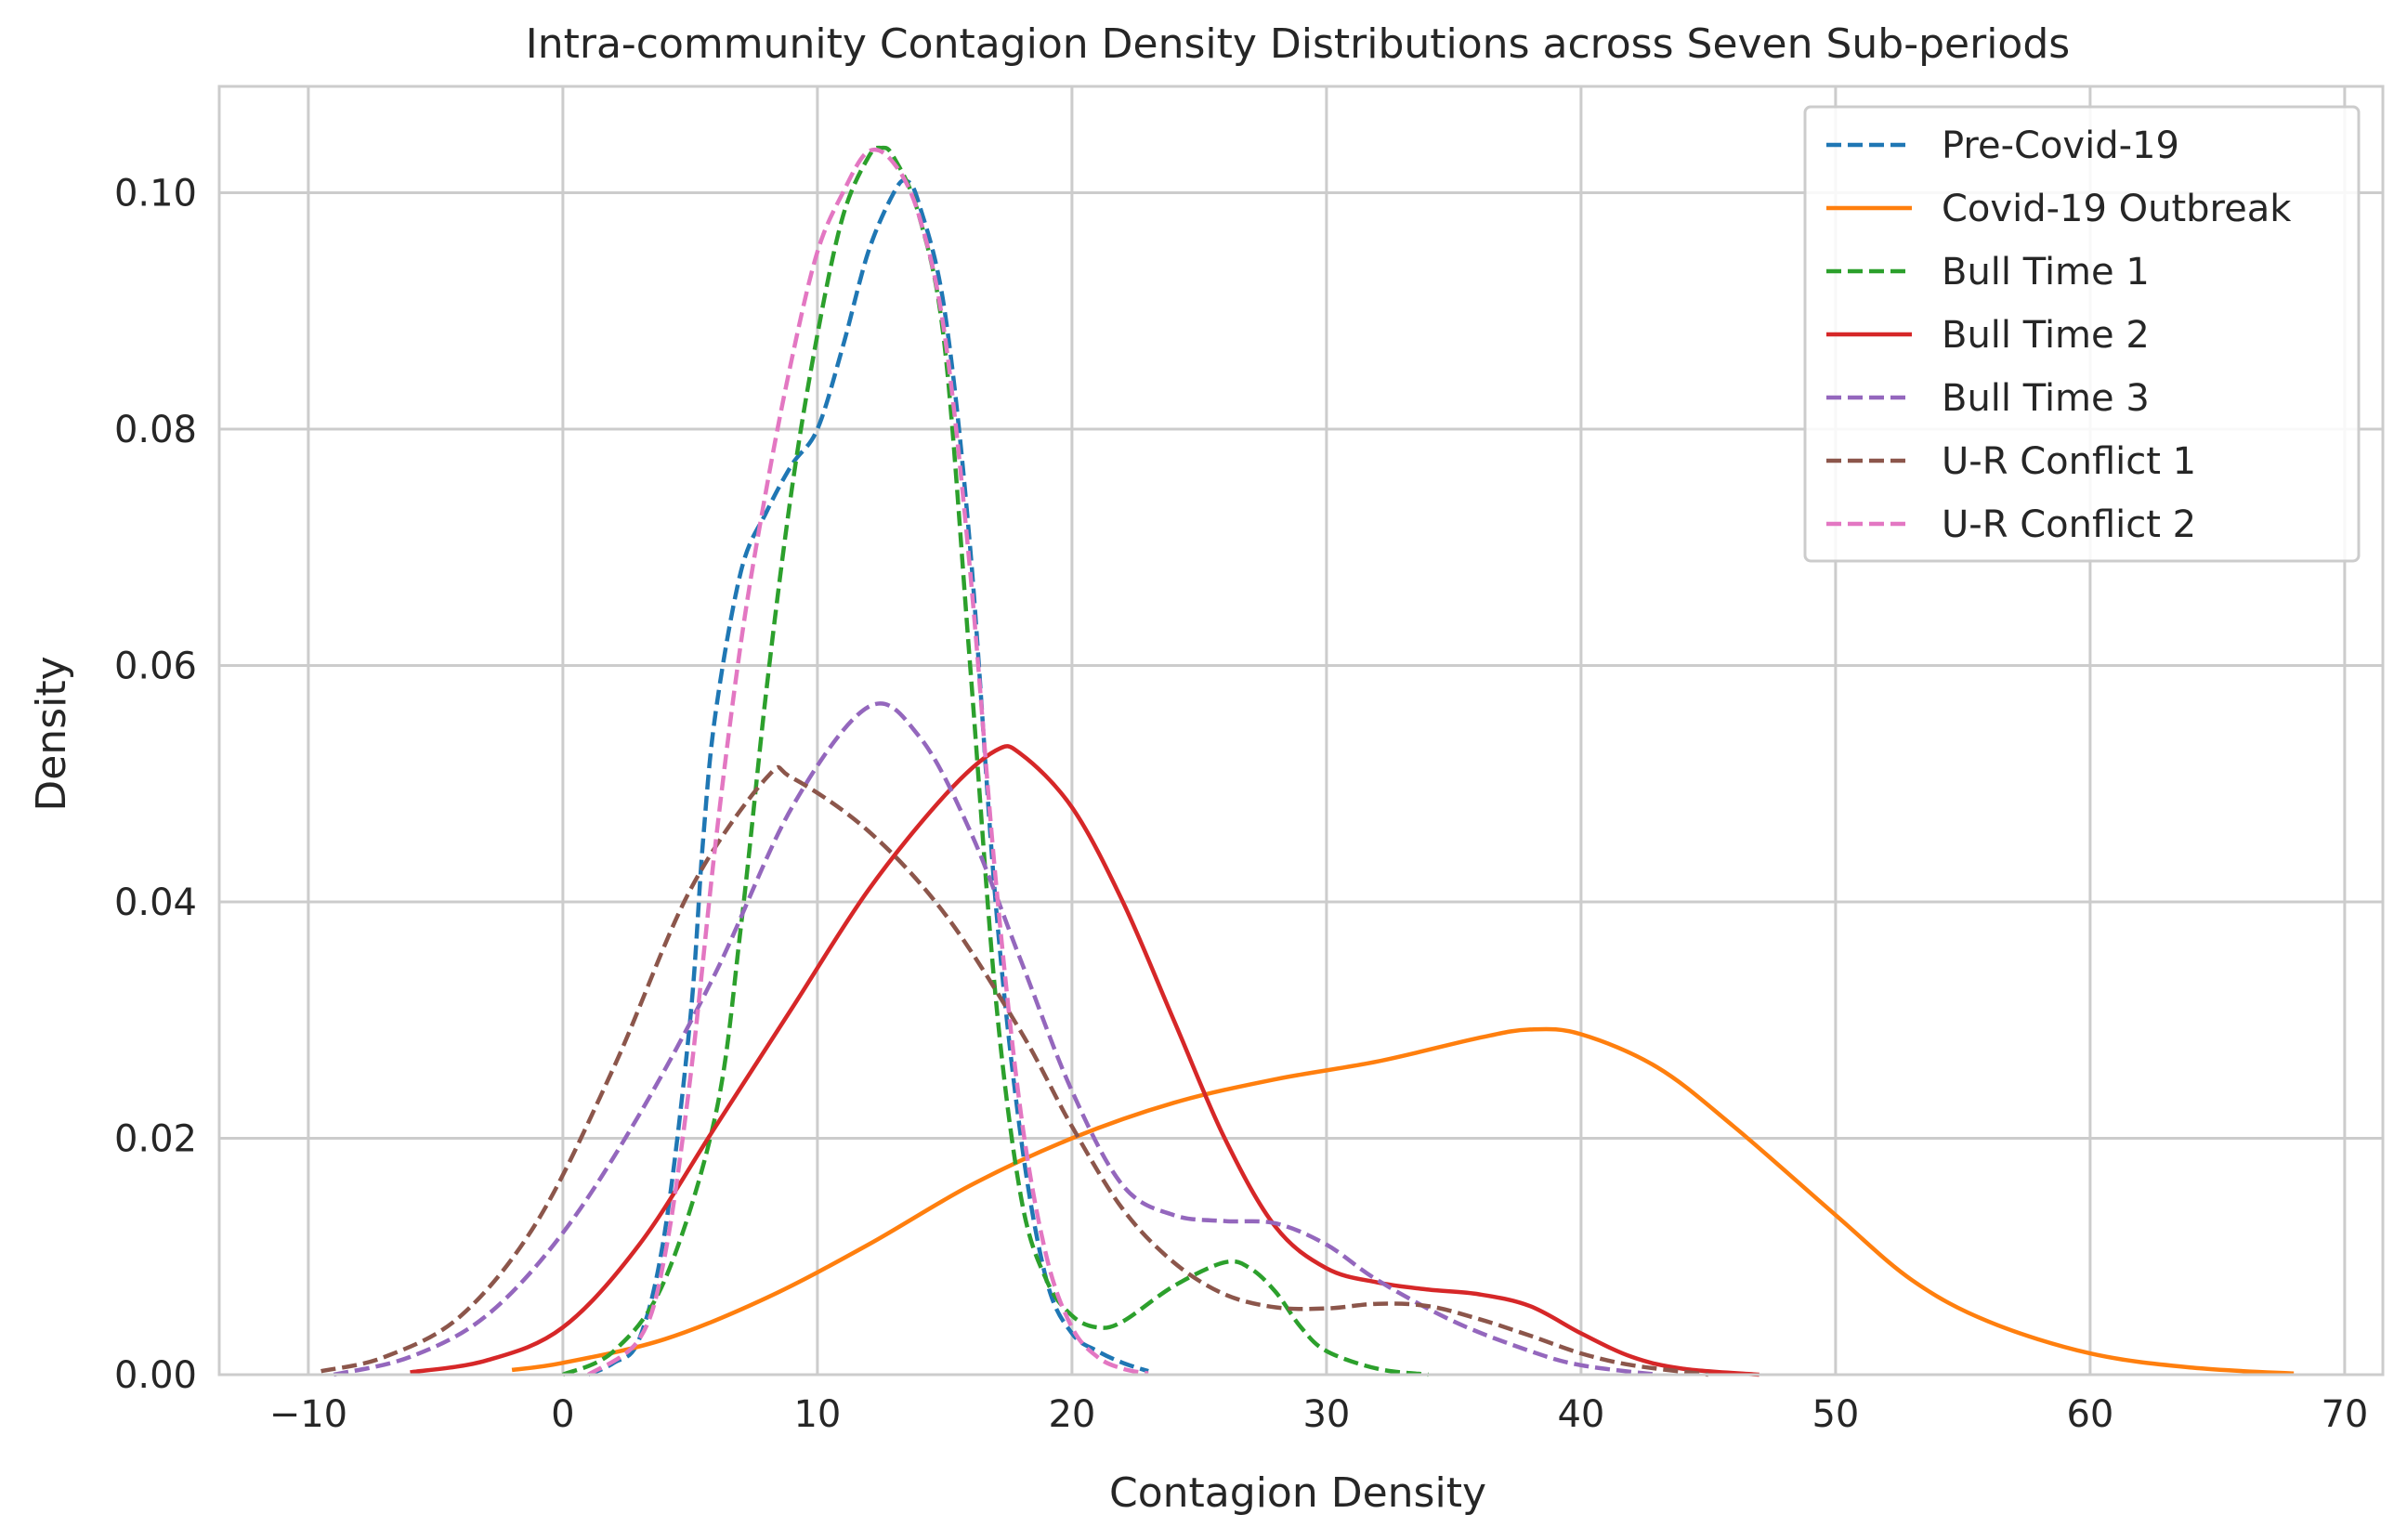  What do you see at coordinates (2060, 145) in the screenshot?
I see `legend-label: Pre-Covid-19` at bounding box center [2060, 145].